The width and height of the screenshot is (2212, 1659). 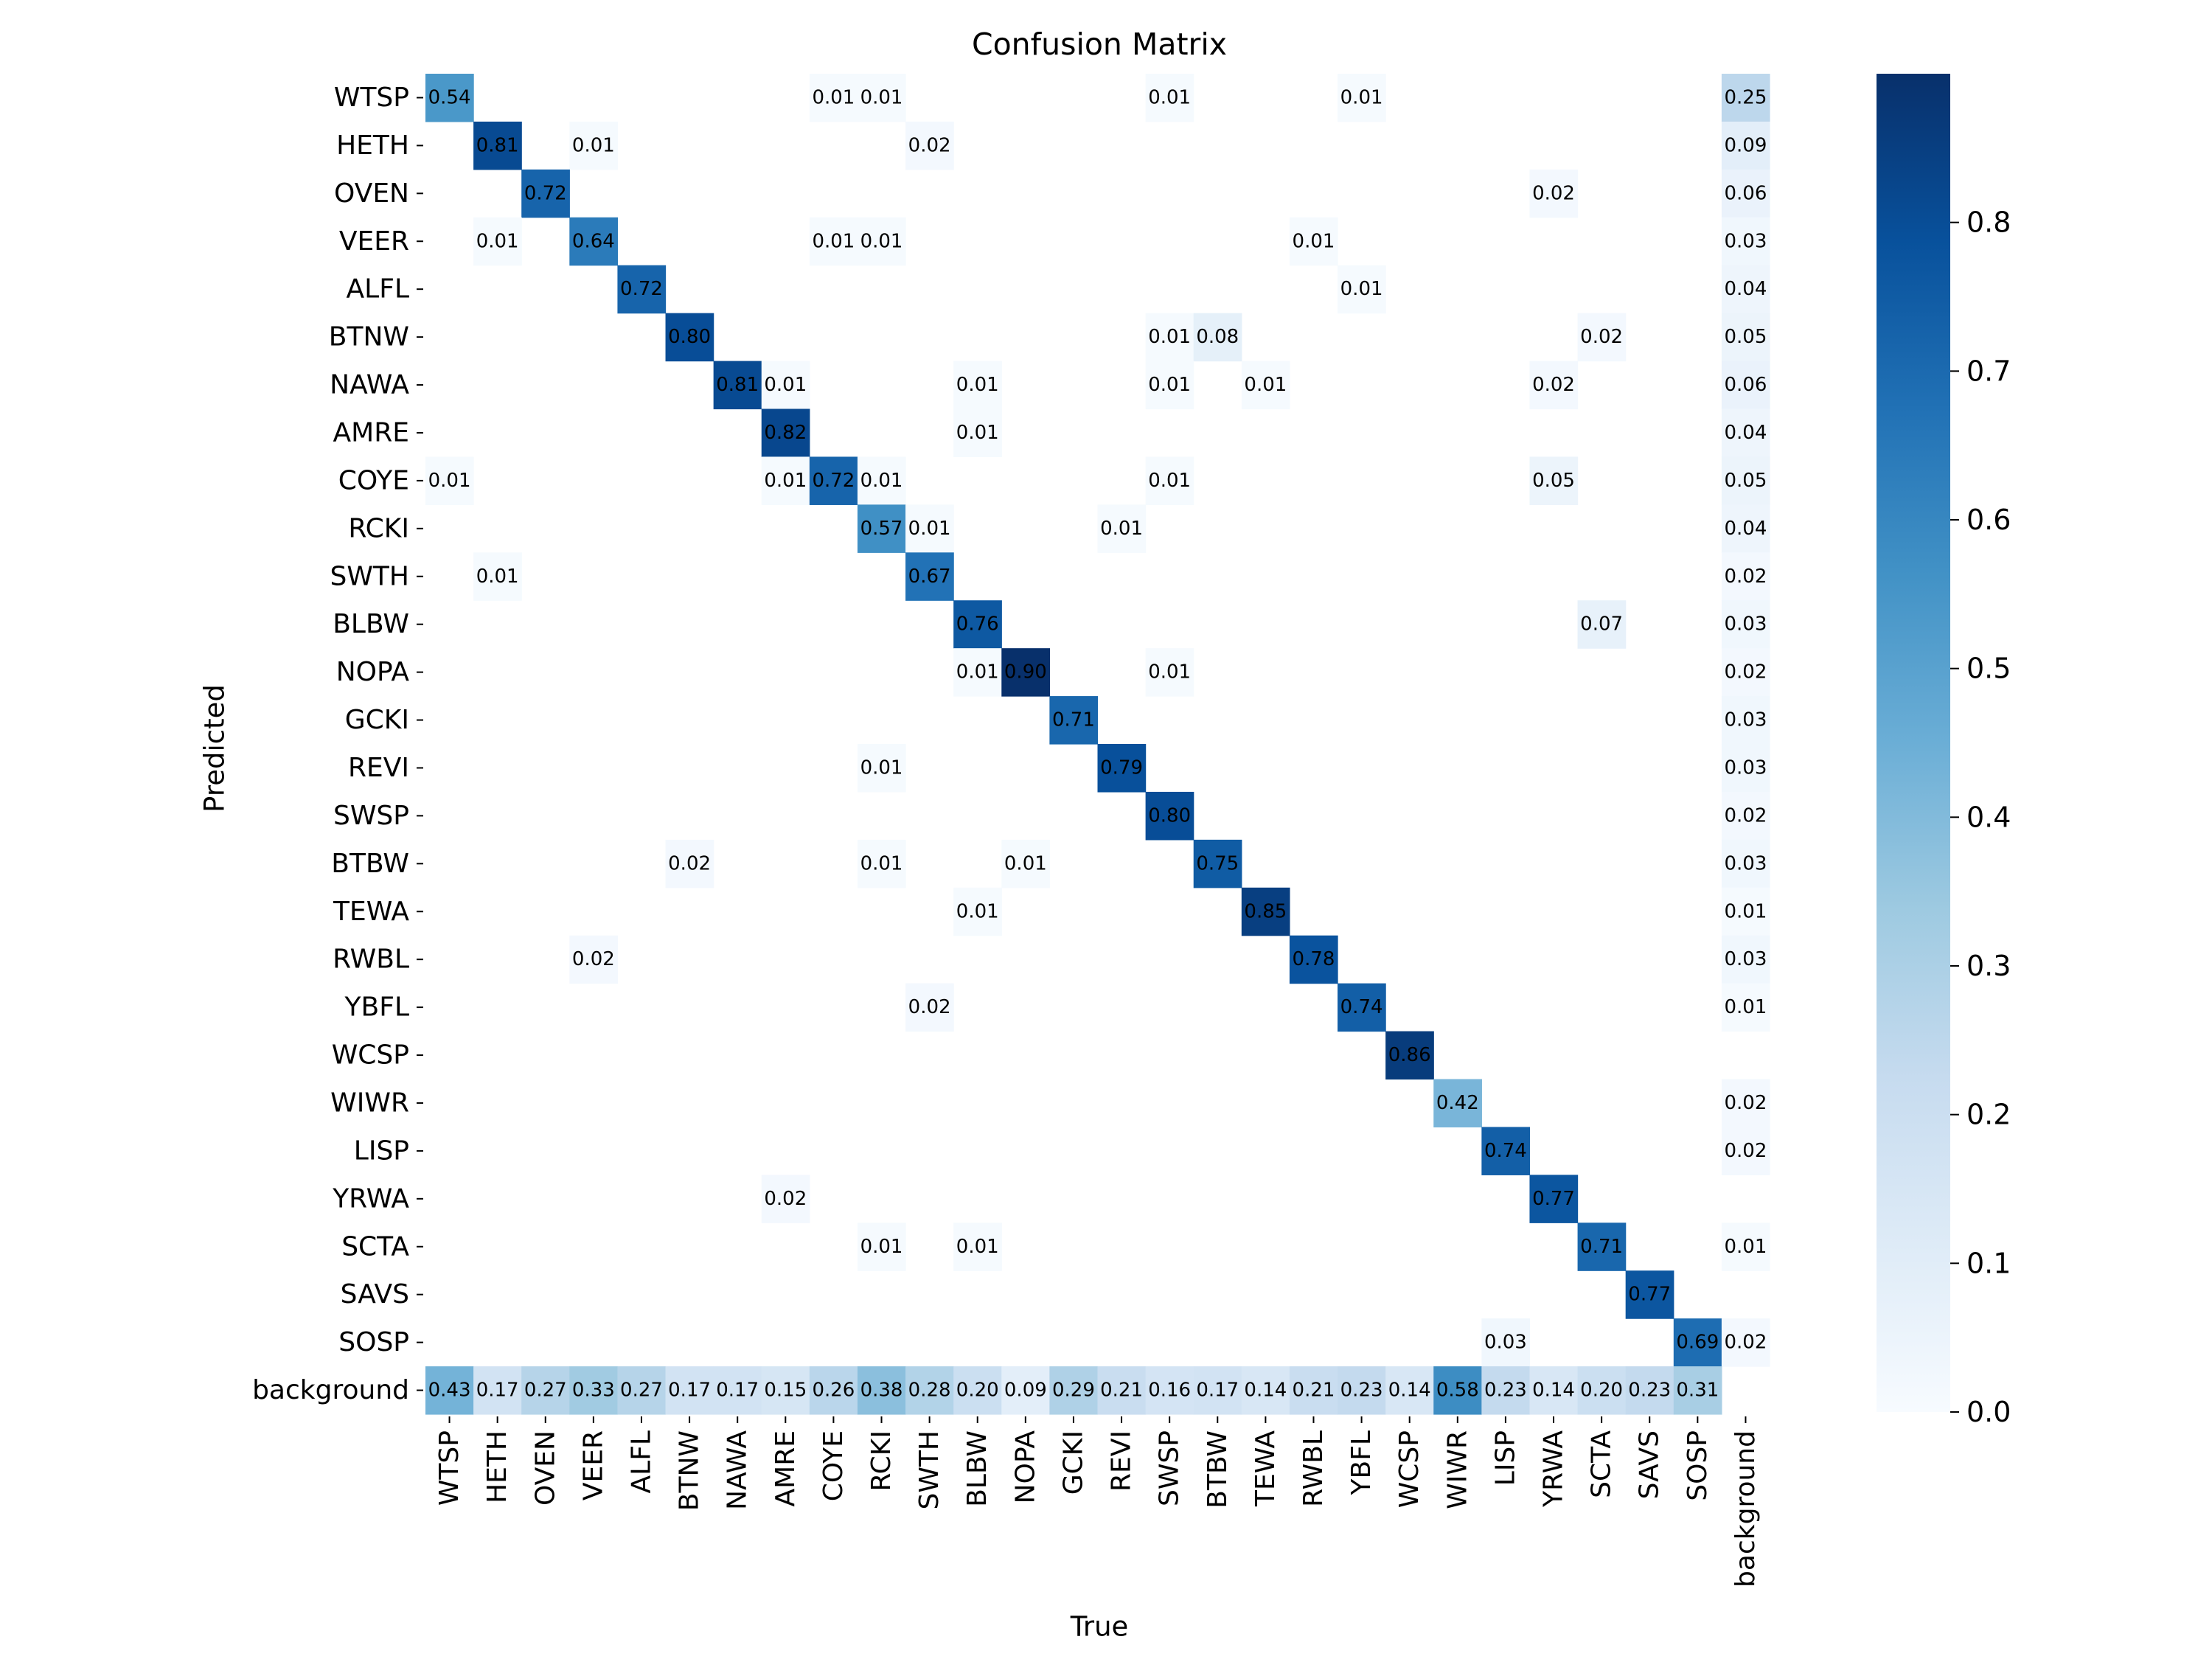 I want to click on cell-alfl-ybfl, so click(x=1362, y=289).